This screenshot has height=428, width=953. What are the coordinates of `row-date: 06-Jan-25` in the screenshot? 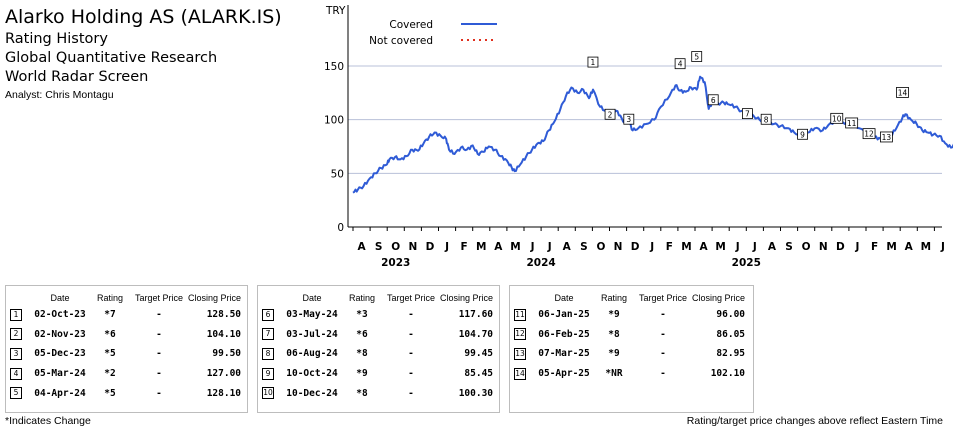 It's located at (564, 315).